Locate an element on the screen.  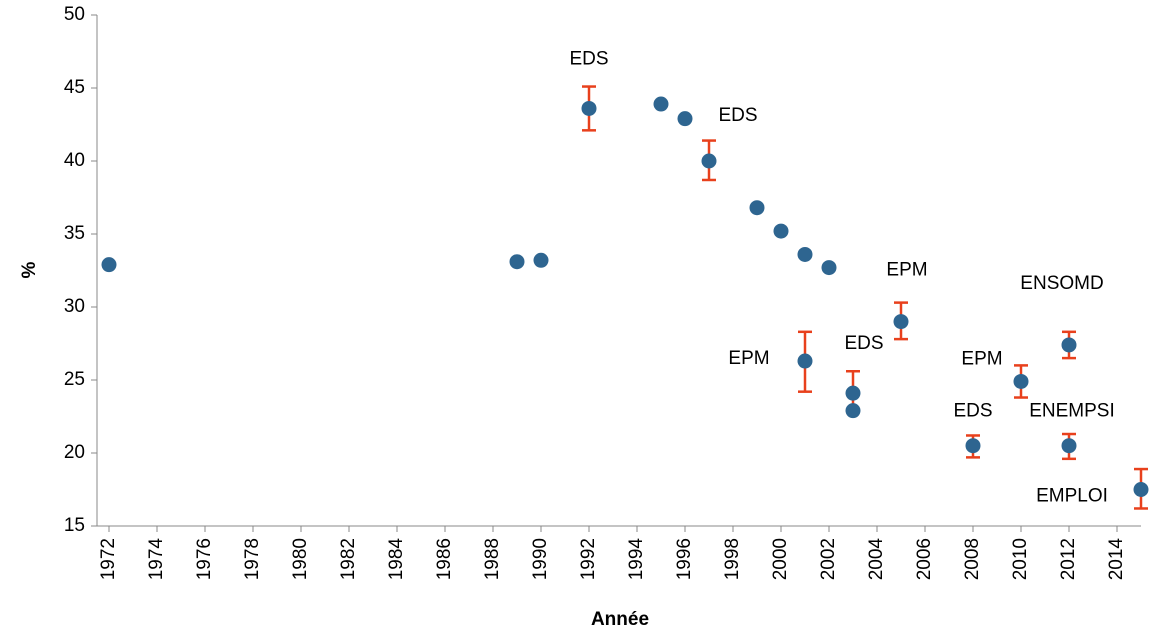
y-tick-label: 40 is located at coordinates (74, 160).